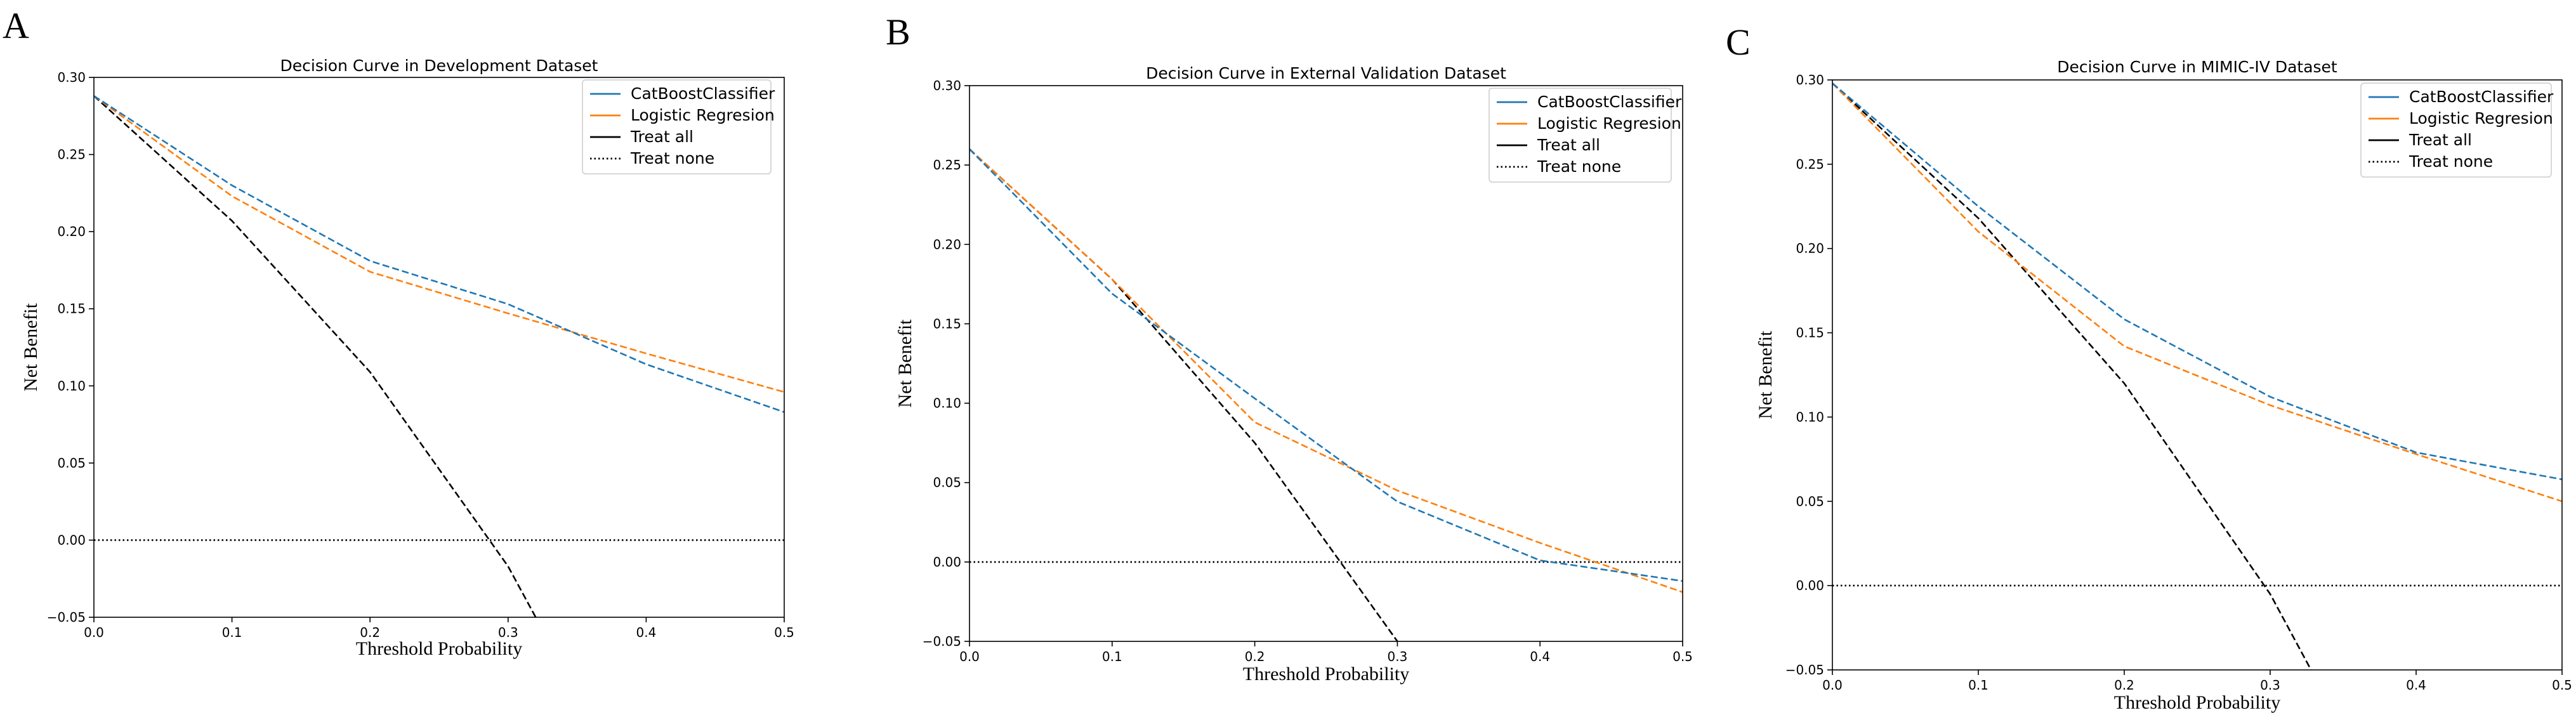  What do you see at coordinates (439, 65) in the screenshot?
I see `chart-title: Decision Curve in Development Dataset` at bounding box center [439, 65].